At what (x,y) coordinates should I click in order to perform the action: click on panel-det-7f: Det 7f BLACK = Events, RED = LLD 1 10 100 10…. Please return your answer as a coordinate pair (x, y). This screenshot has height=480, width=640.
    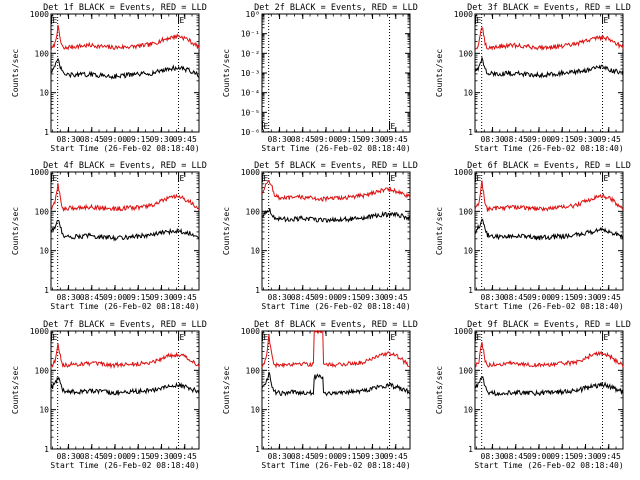
    Looking at the image, I should click on (109, 395).